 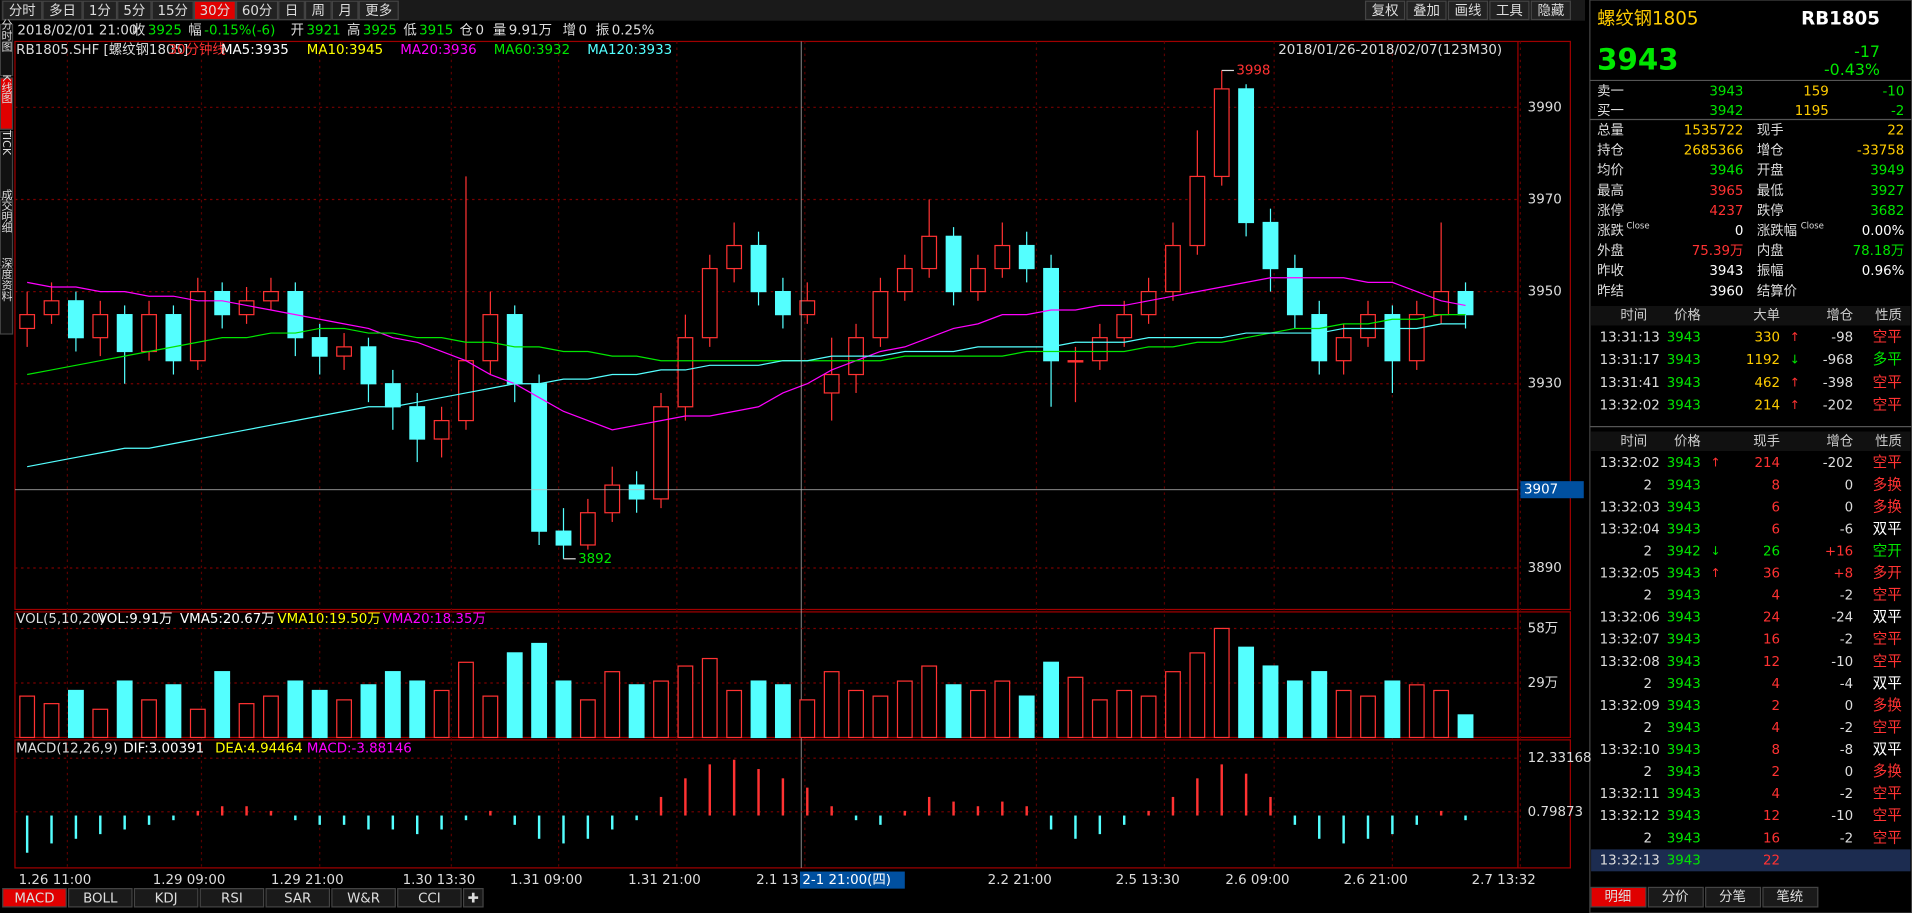 I want to click on crosshair-y-box, so click(x=1552, y=490).